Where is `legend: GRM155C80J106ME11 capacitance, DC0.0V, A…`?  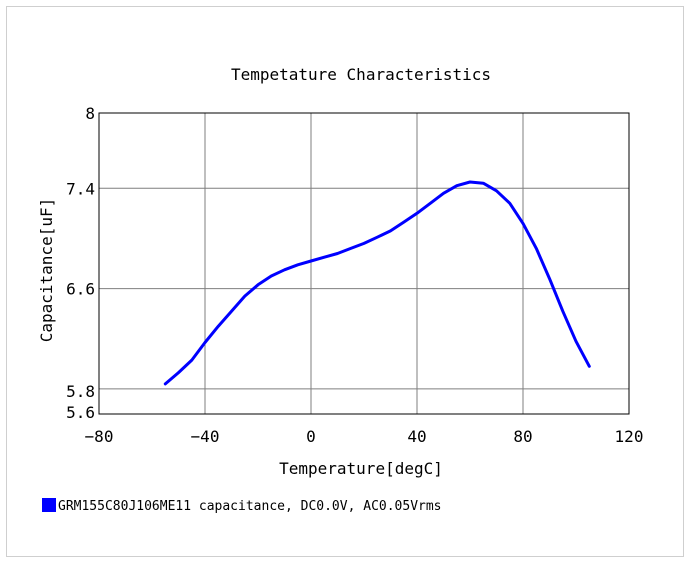 legend: GRM155C80J106ME11 capacitance, DC0.0V, A… is located at coordinates (242, 506).